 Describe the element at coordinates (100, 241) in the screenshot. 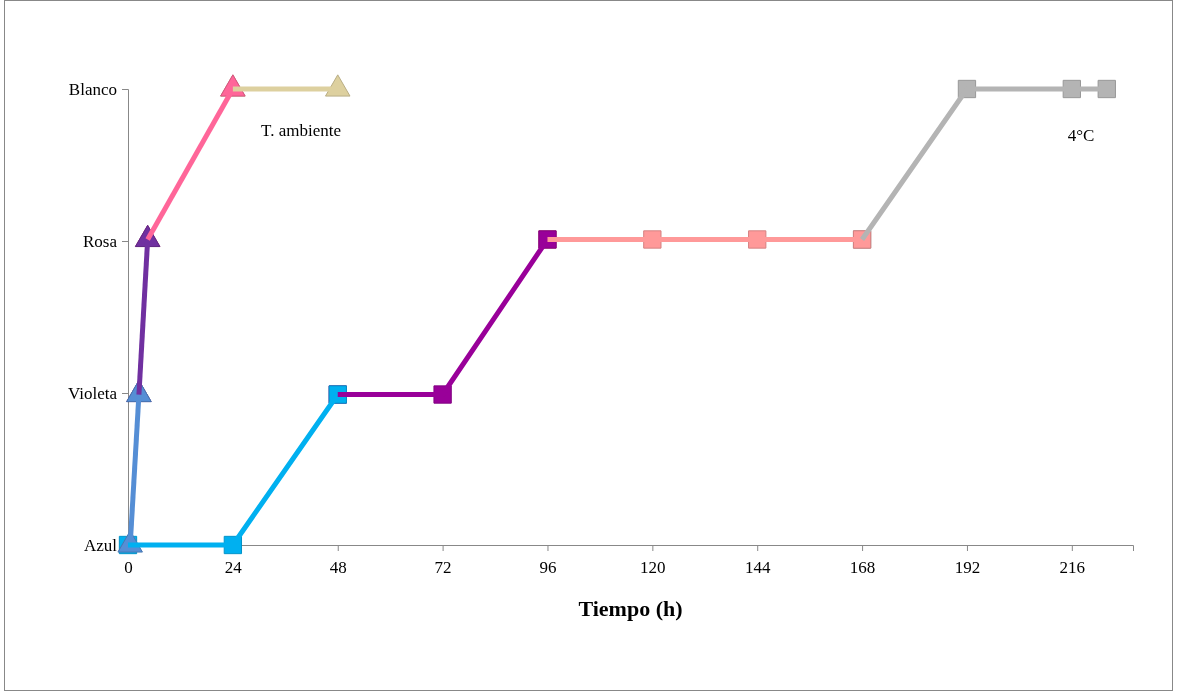

I see `category-label: Rosa` at that location.